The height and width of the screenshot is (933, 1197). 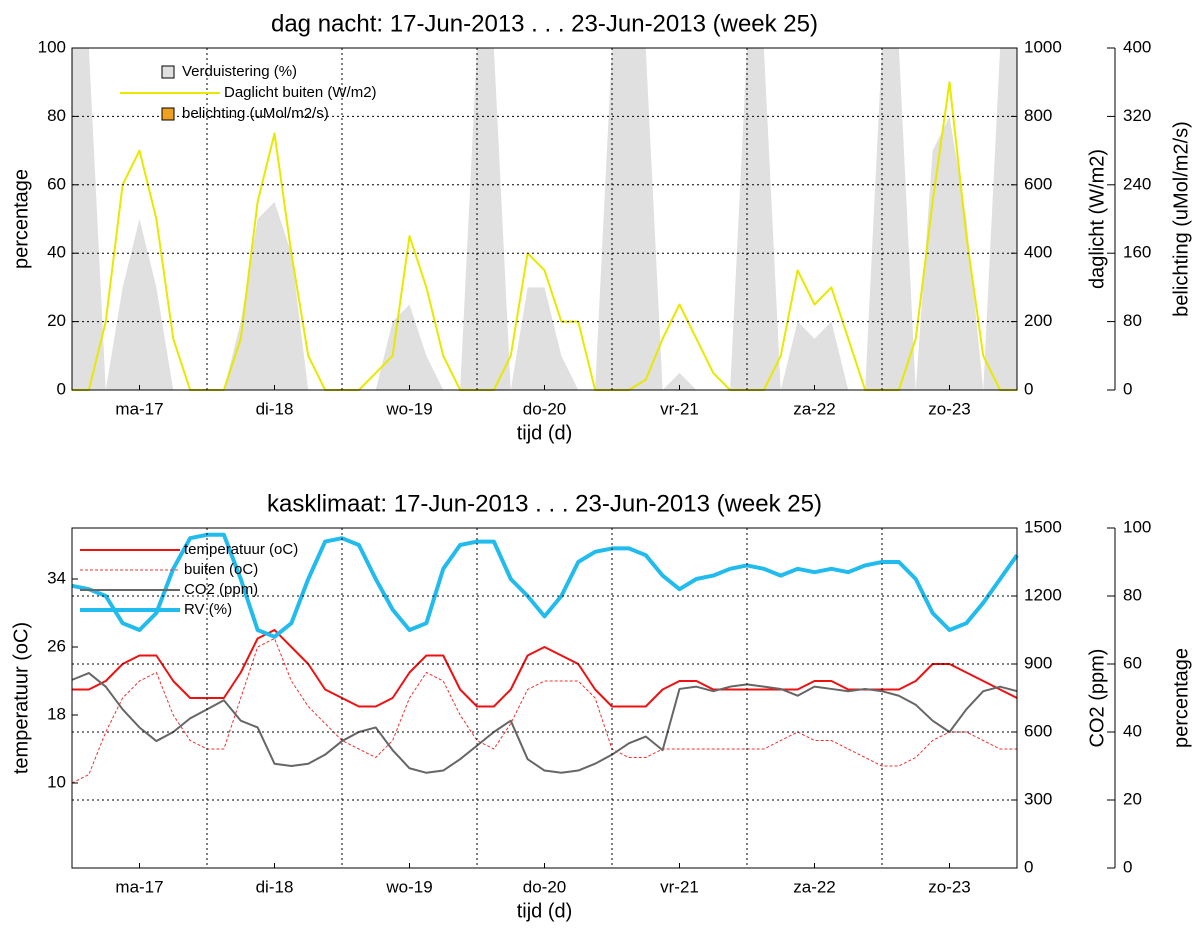 I want to click on y-tick-label: 80, so click(x=56, y=115).